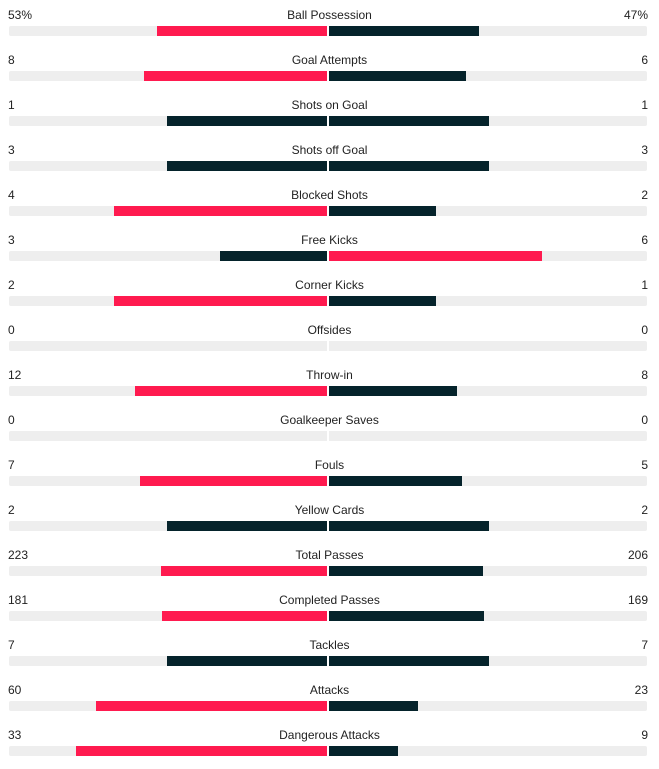 This screenshot has width=659, height=769. I want to click on stat-label: Free Kicks, so click(329, 240).